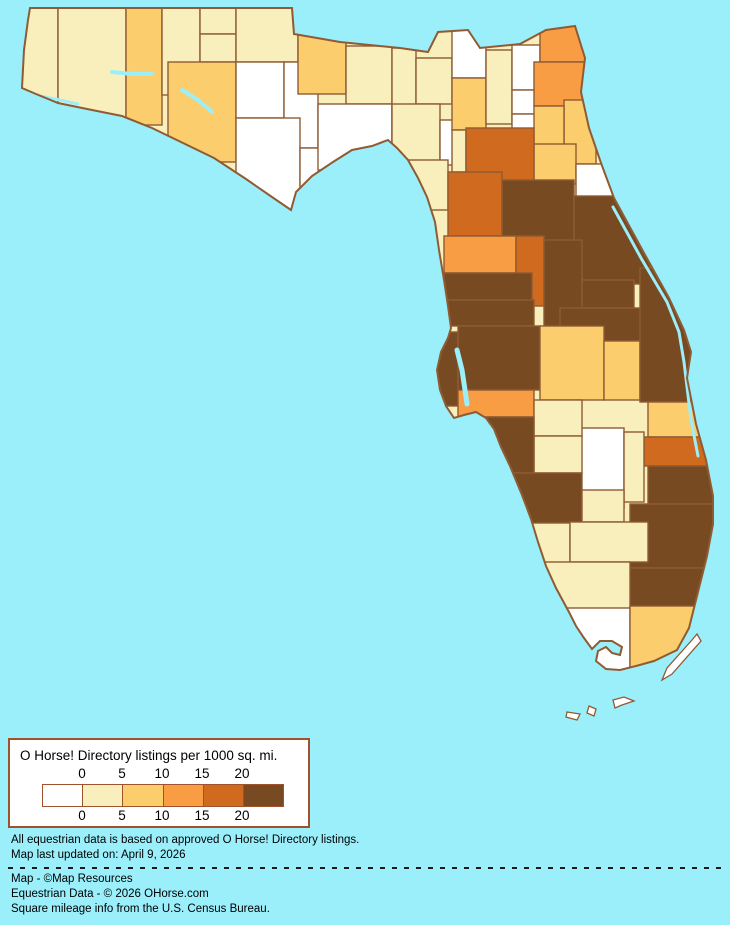 The height and width of the screenshot is (925, 730). Describe the element at coordinates (434, 81) in the screenshot. I see `county-madison` at that location.